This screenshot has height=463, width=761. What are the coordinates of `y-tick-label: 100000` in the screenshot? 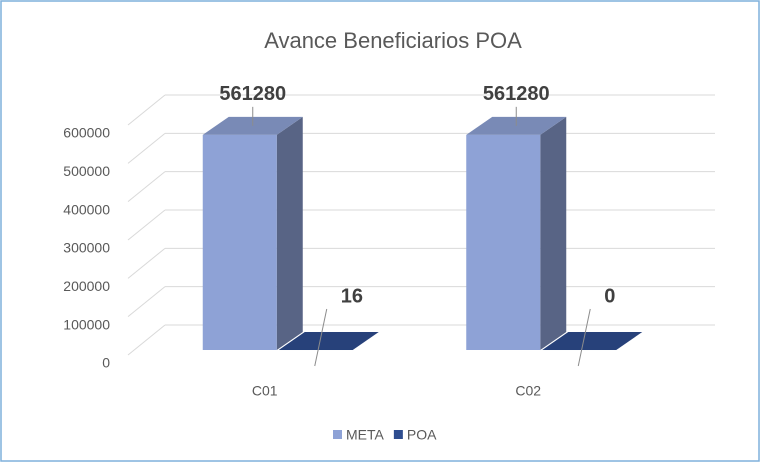 It's located at (86, 324).